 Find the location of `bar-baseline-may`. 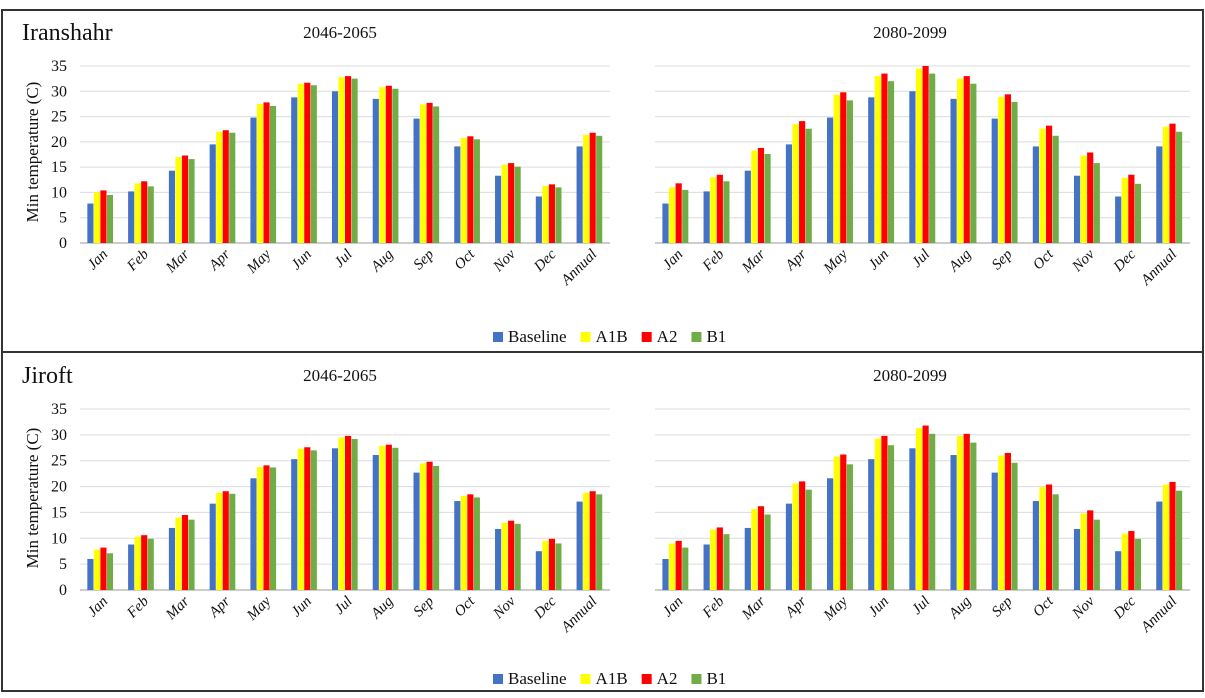

bar-baseline-may is located at coordinates (253, 534).